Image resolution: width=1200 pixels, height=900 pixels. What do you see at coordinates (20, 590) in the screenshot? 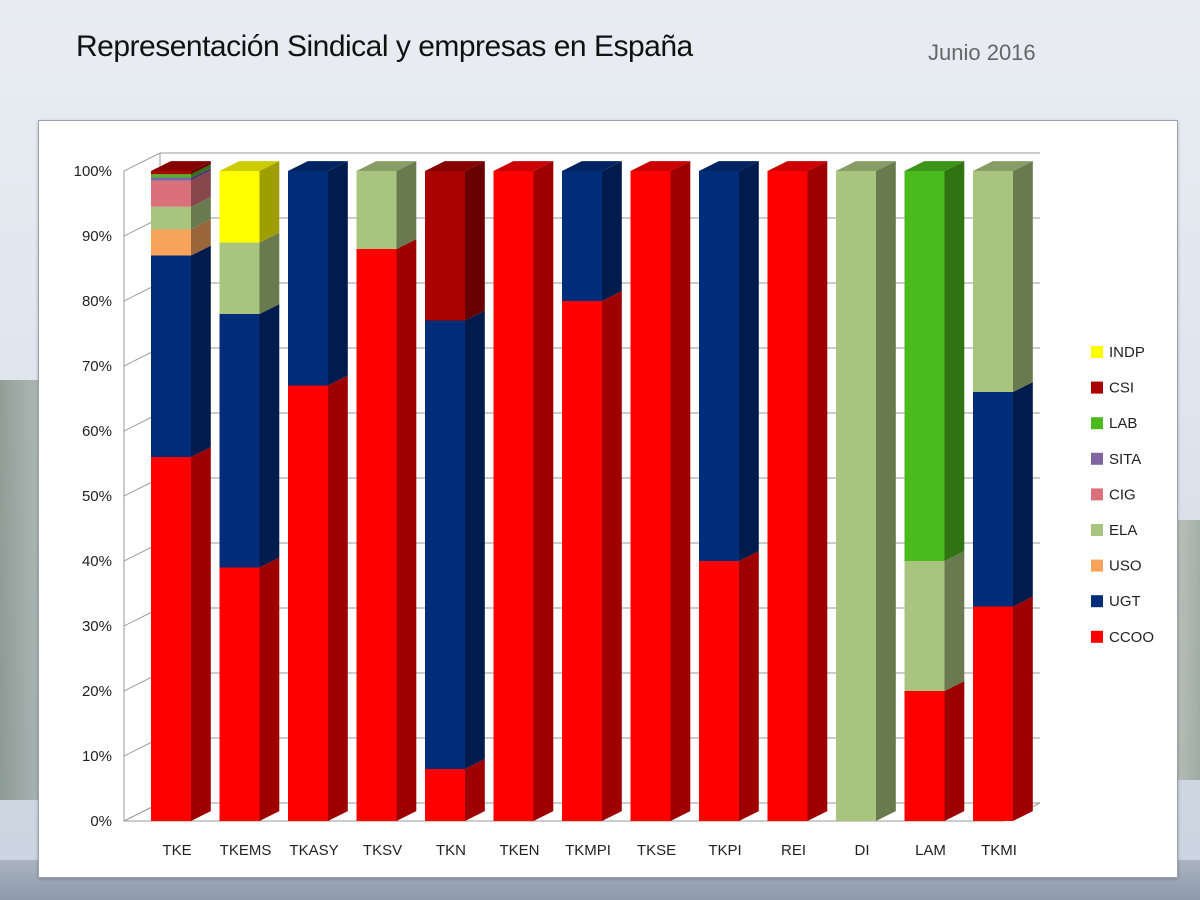
I see `background-building-left` at bounding box center [20, 590].